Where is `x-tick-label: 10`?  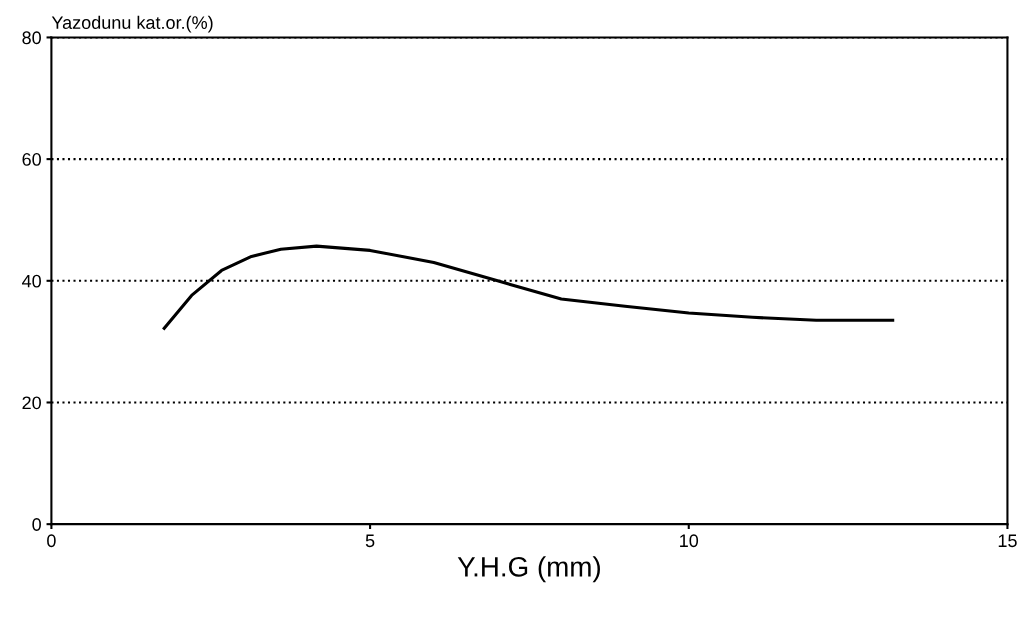
x-tick-label: 10 is located at coordinates (689, 541).